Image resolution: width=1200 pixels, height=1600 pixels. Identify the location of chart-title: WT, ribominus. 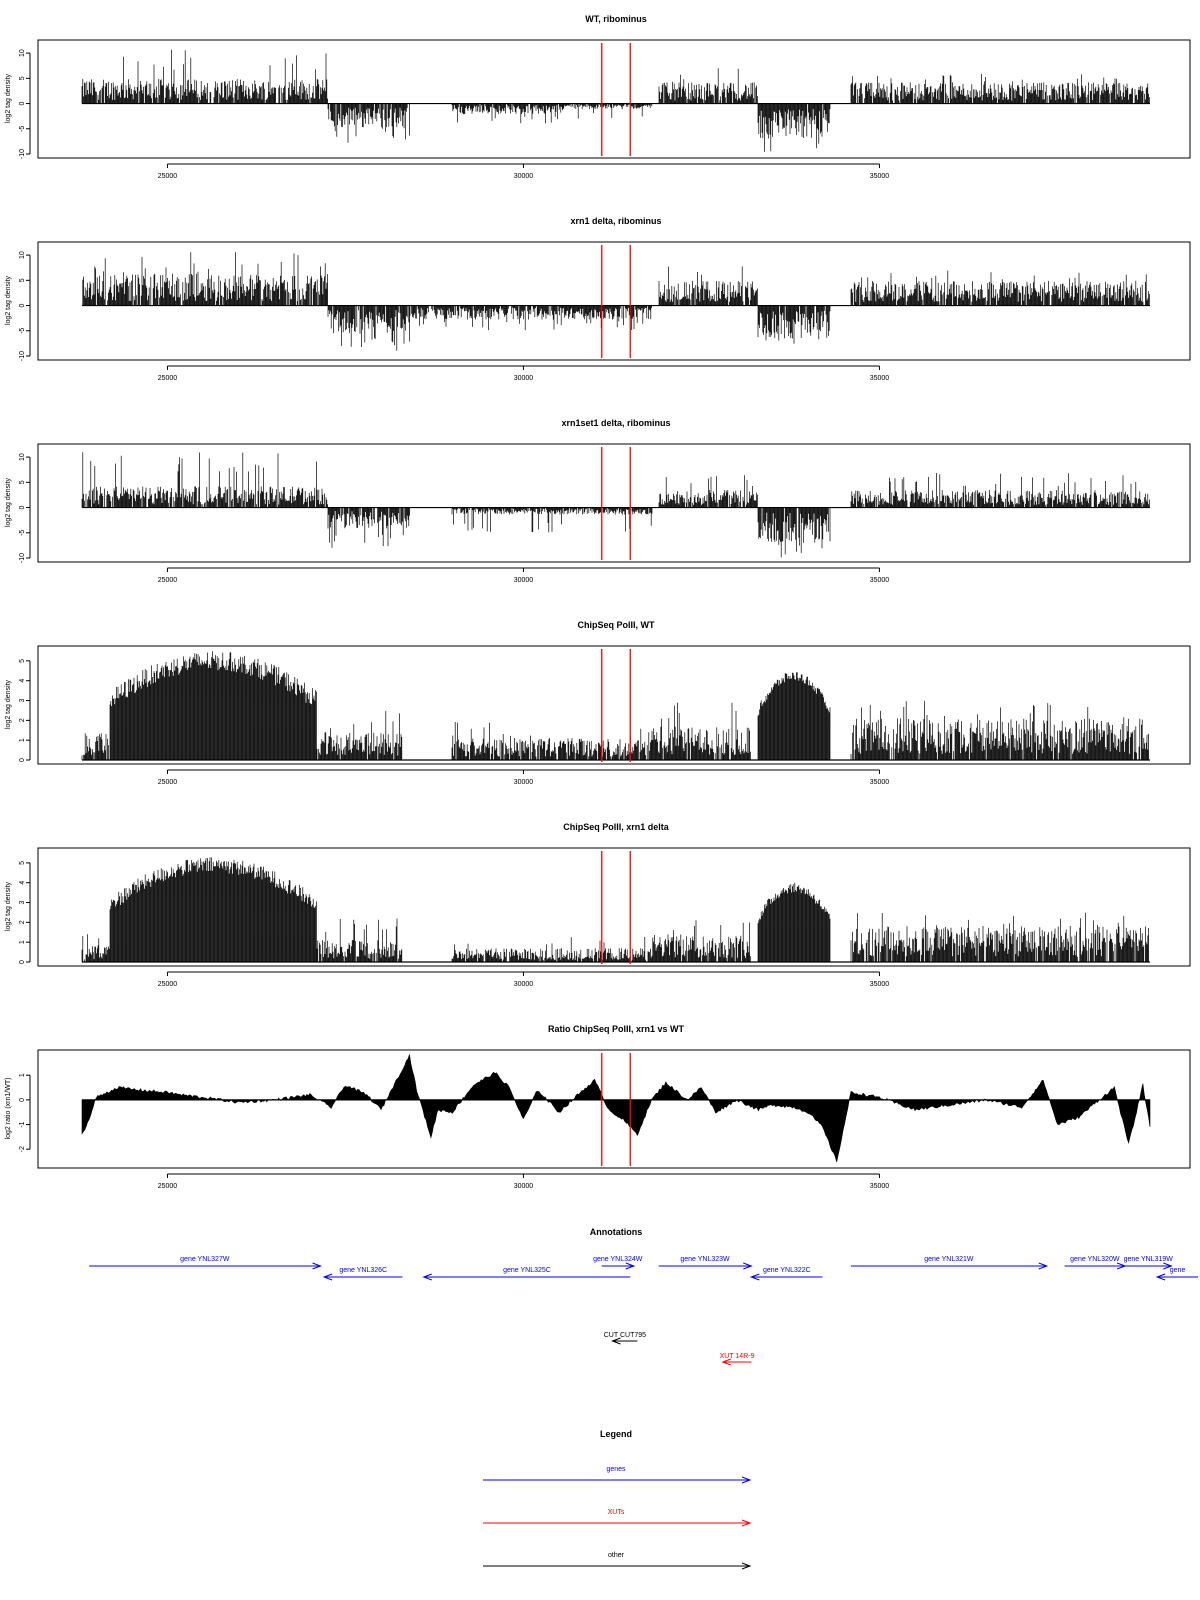
(616, 19).